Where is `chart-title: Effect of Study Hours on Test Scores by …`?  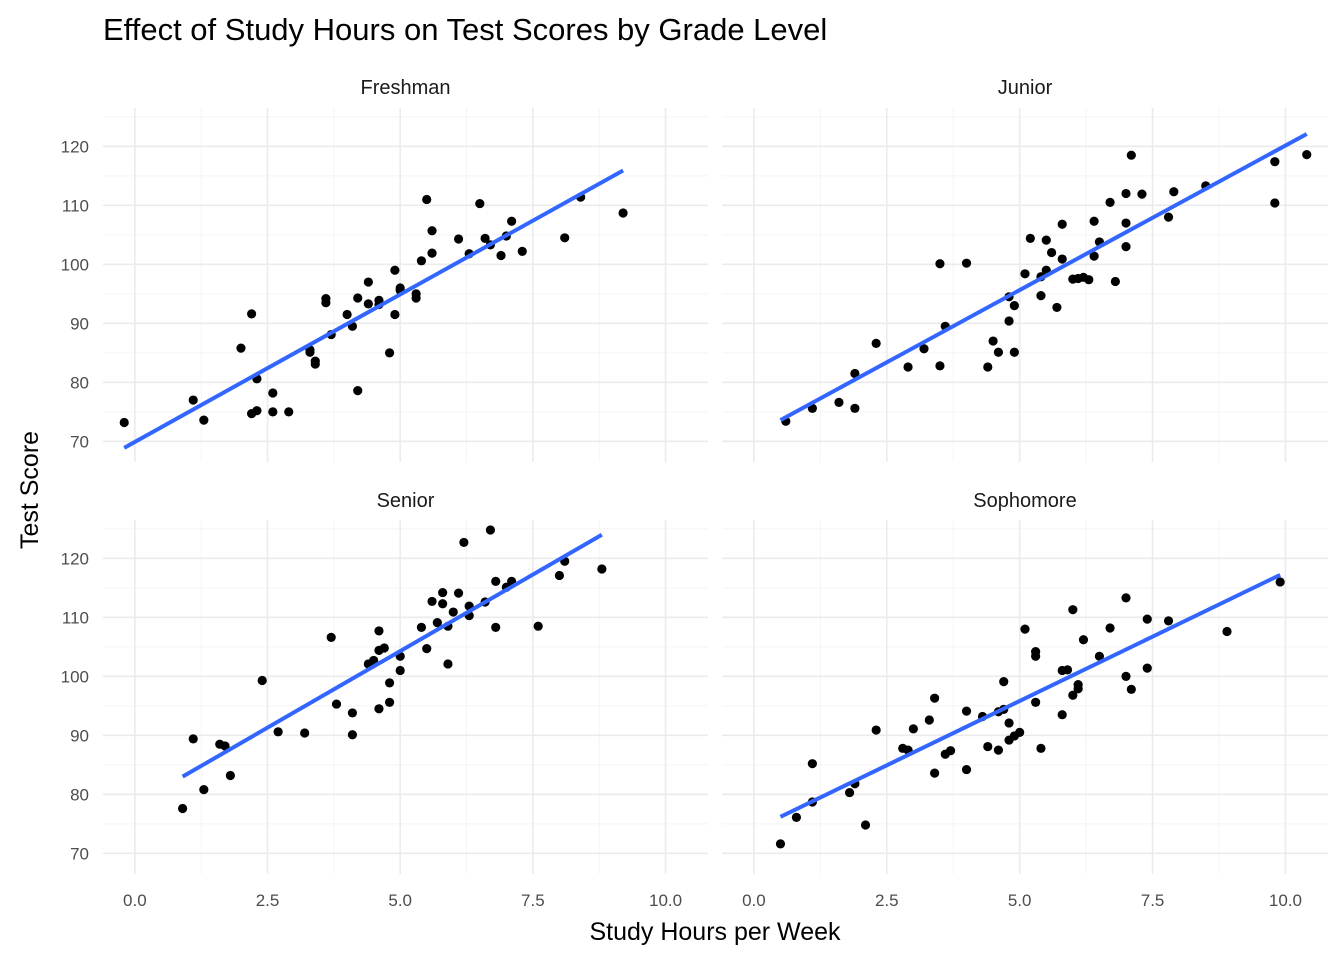
chart-title: Effect of Study Hours on Test Scores by … is located at coordinates (465, 29).